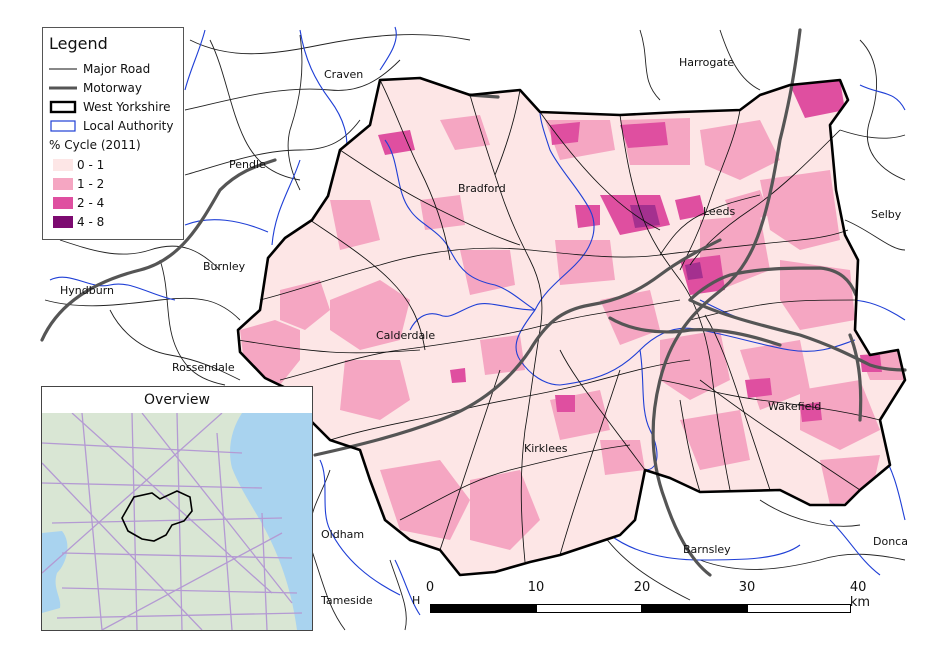  What do you see at coordinates (666, 242) in the screenshot?
I see `class-4-8-patches` at bounding box center [666, 242].